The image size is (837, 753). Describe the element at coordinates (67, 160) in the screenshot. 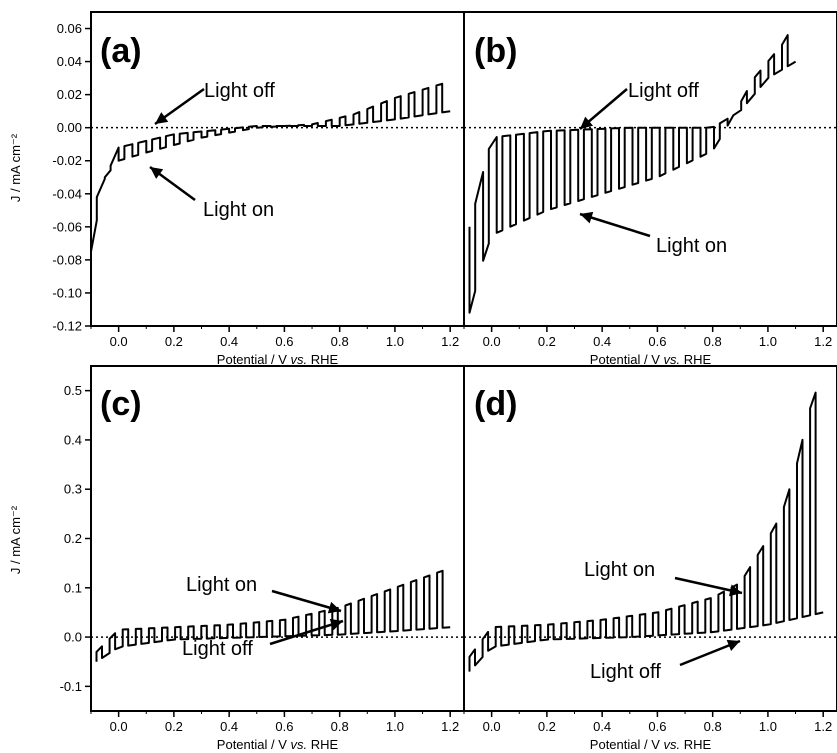

I see `y-tick-label: -0.02` at that location.